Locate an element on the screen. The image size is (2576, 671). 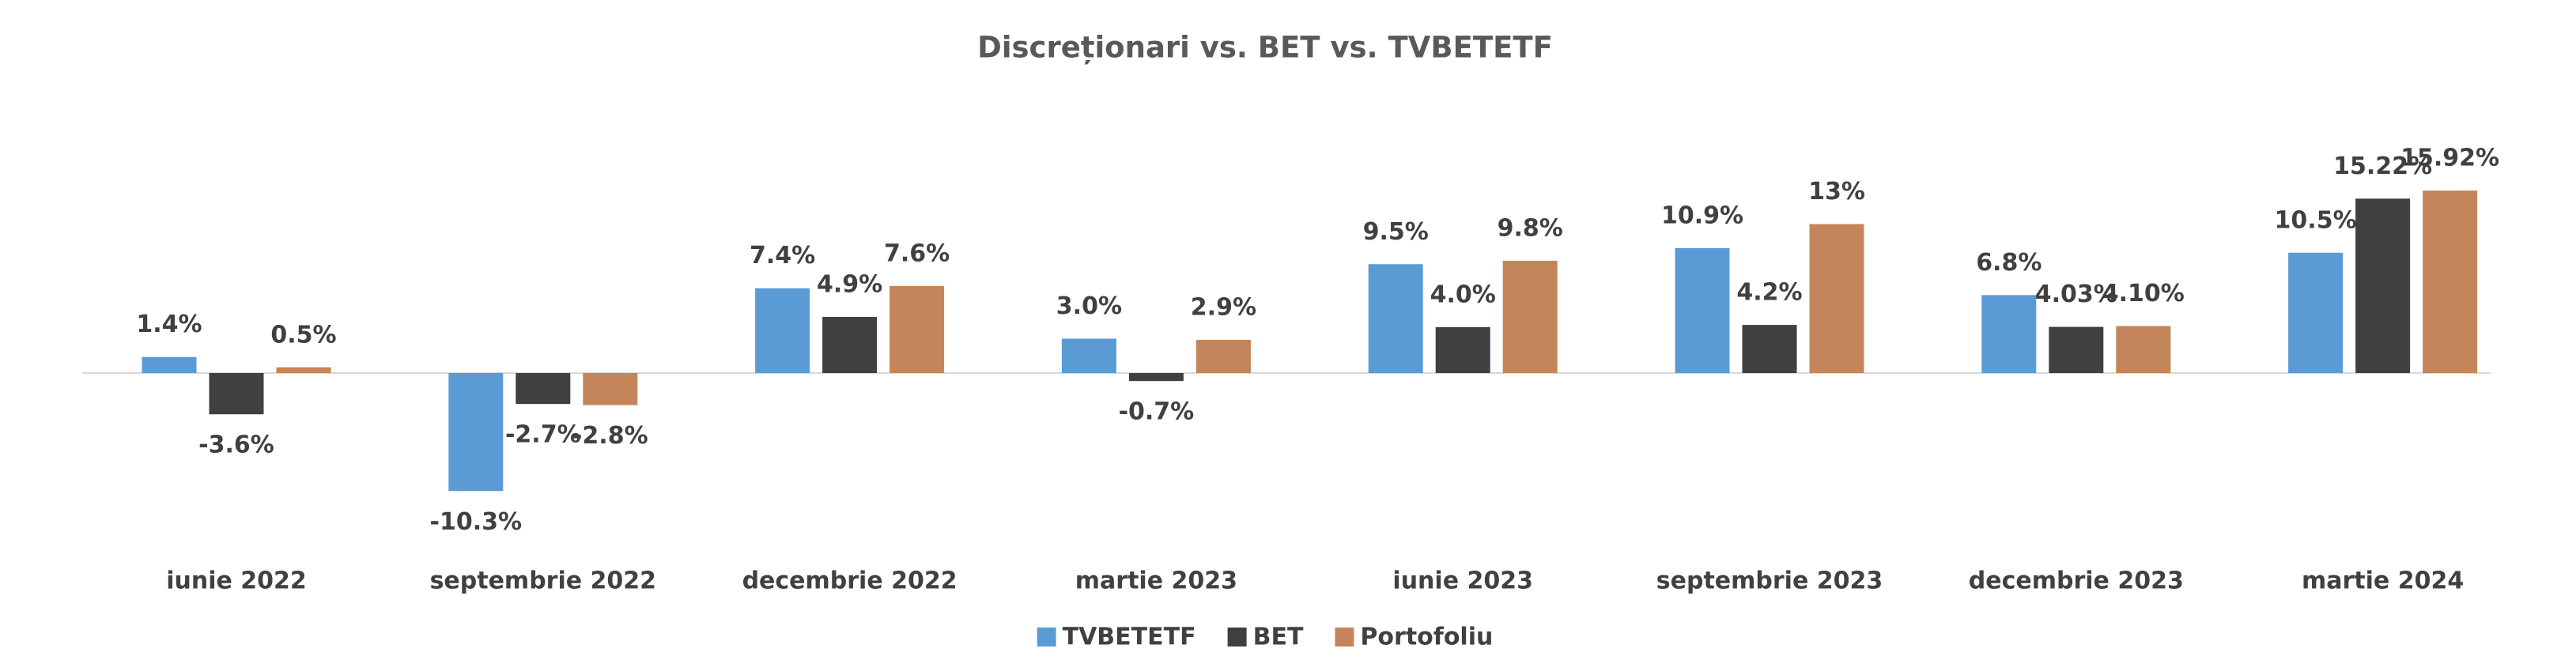
data-label: 4.2% is located at coordinates (1769, 293).